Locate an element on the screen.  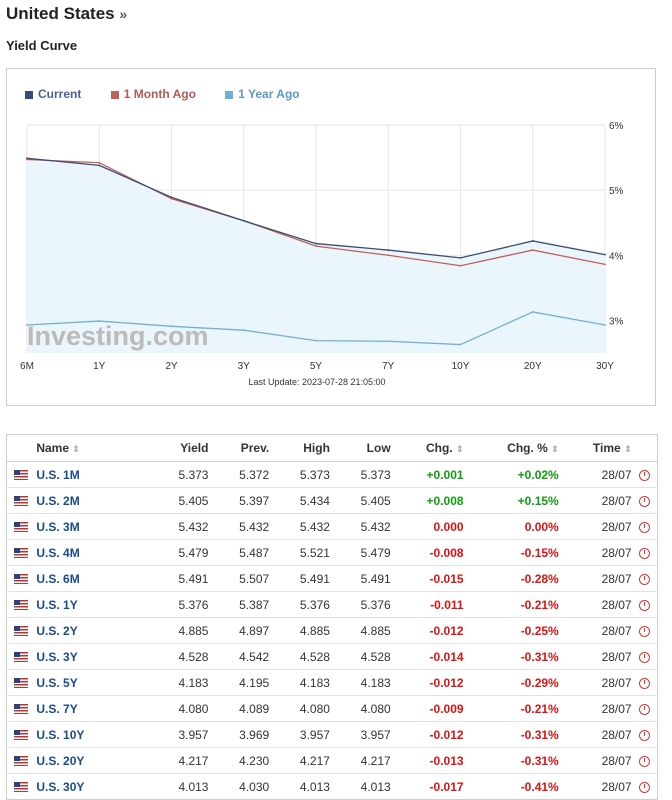
column-header-chg-pct: Chg. % ⇕ is located at coordinates (512, 448).